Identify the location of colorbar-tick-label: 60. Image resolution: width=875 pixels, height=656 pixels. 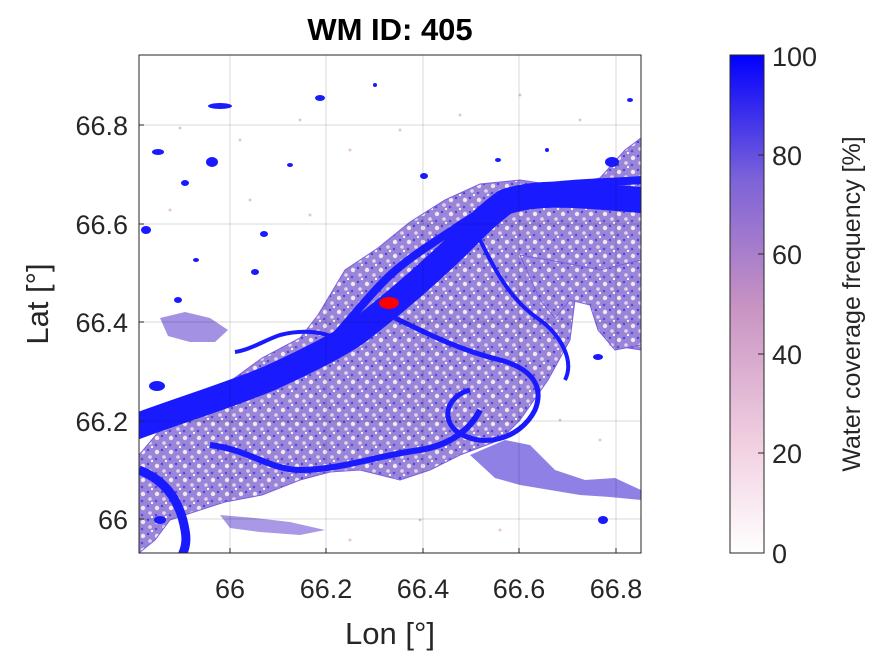
(787, 255).